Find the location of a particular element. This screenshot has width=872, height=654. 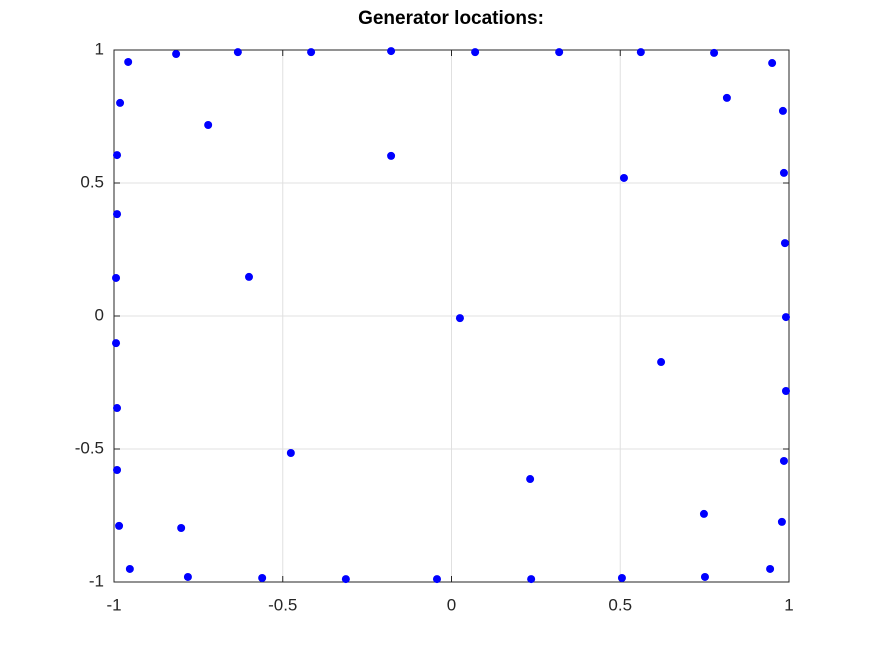

y-tick-label: -0.5 is located at coordinates (89, 447).